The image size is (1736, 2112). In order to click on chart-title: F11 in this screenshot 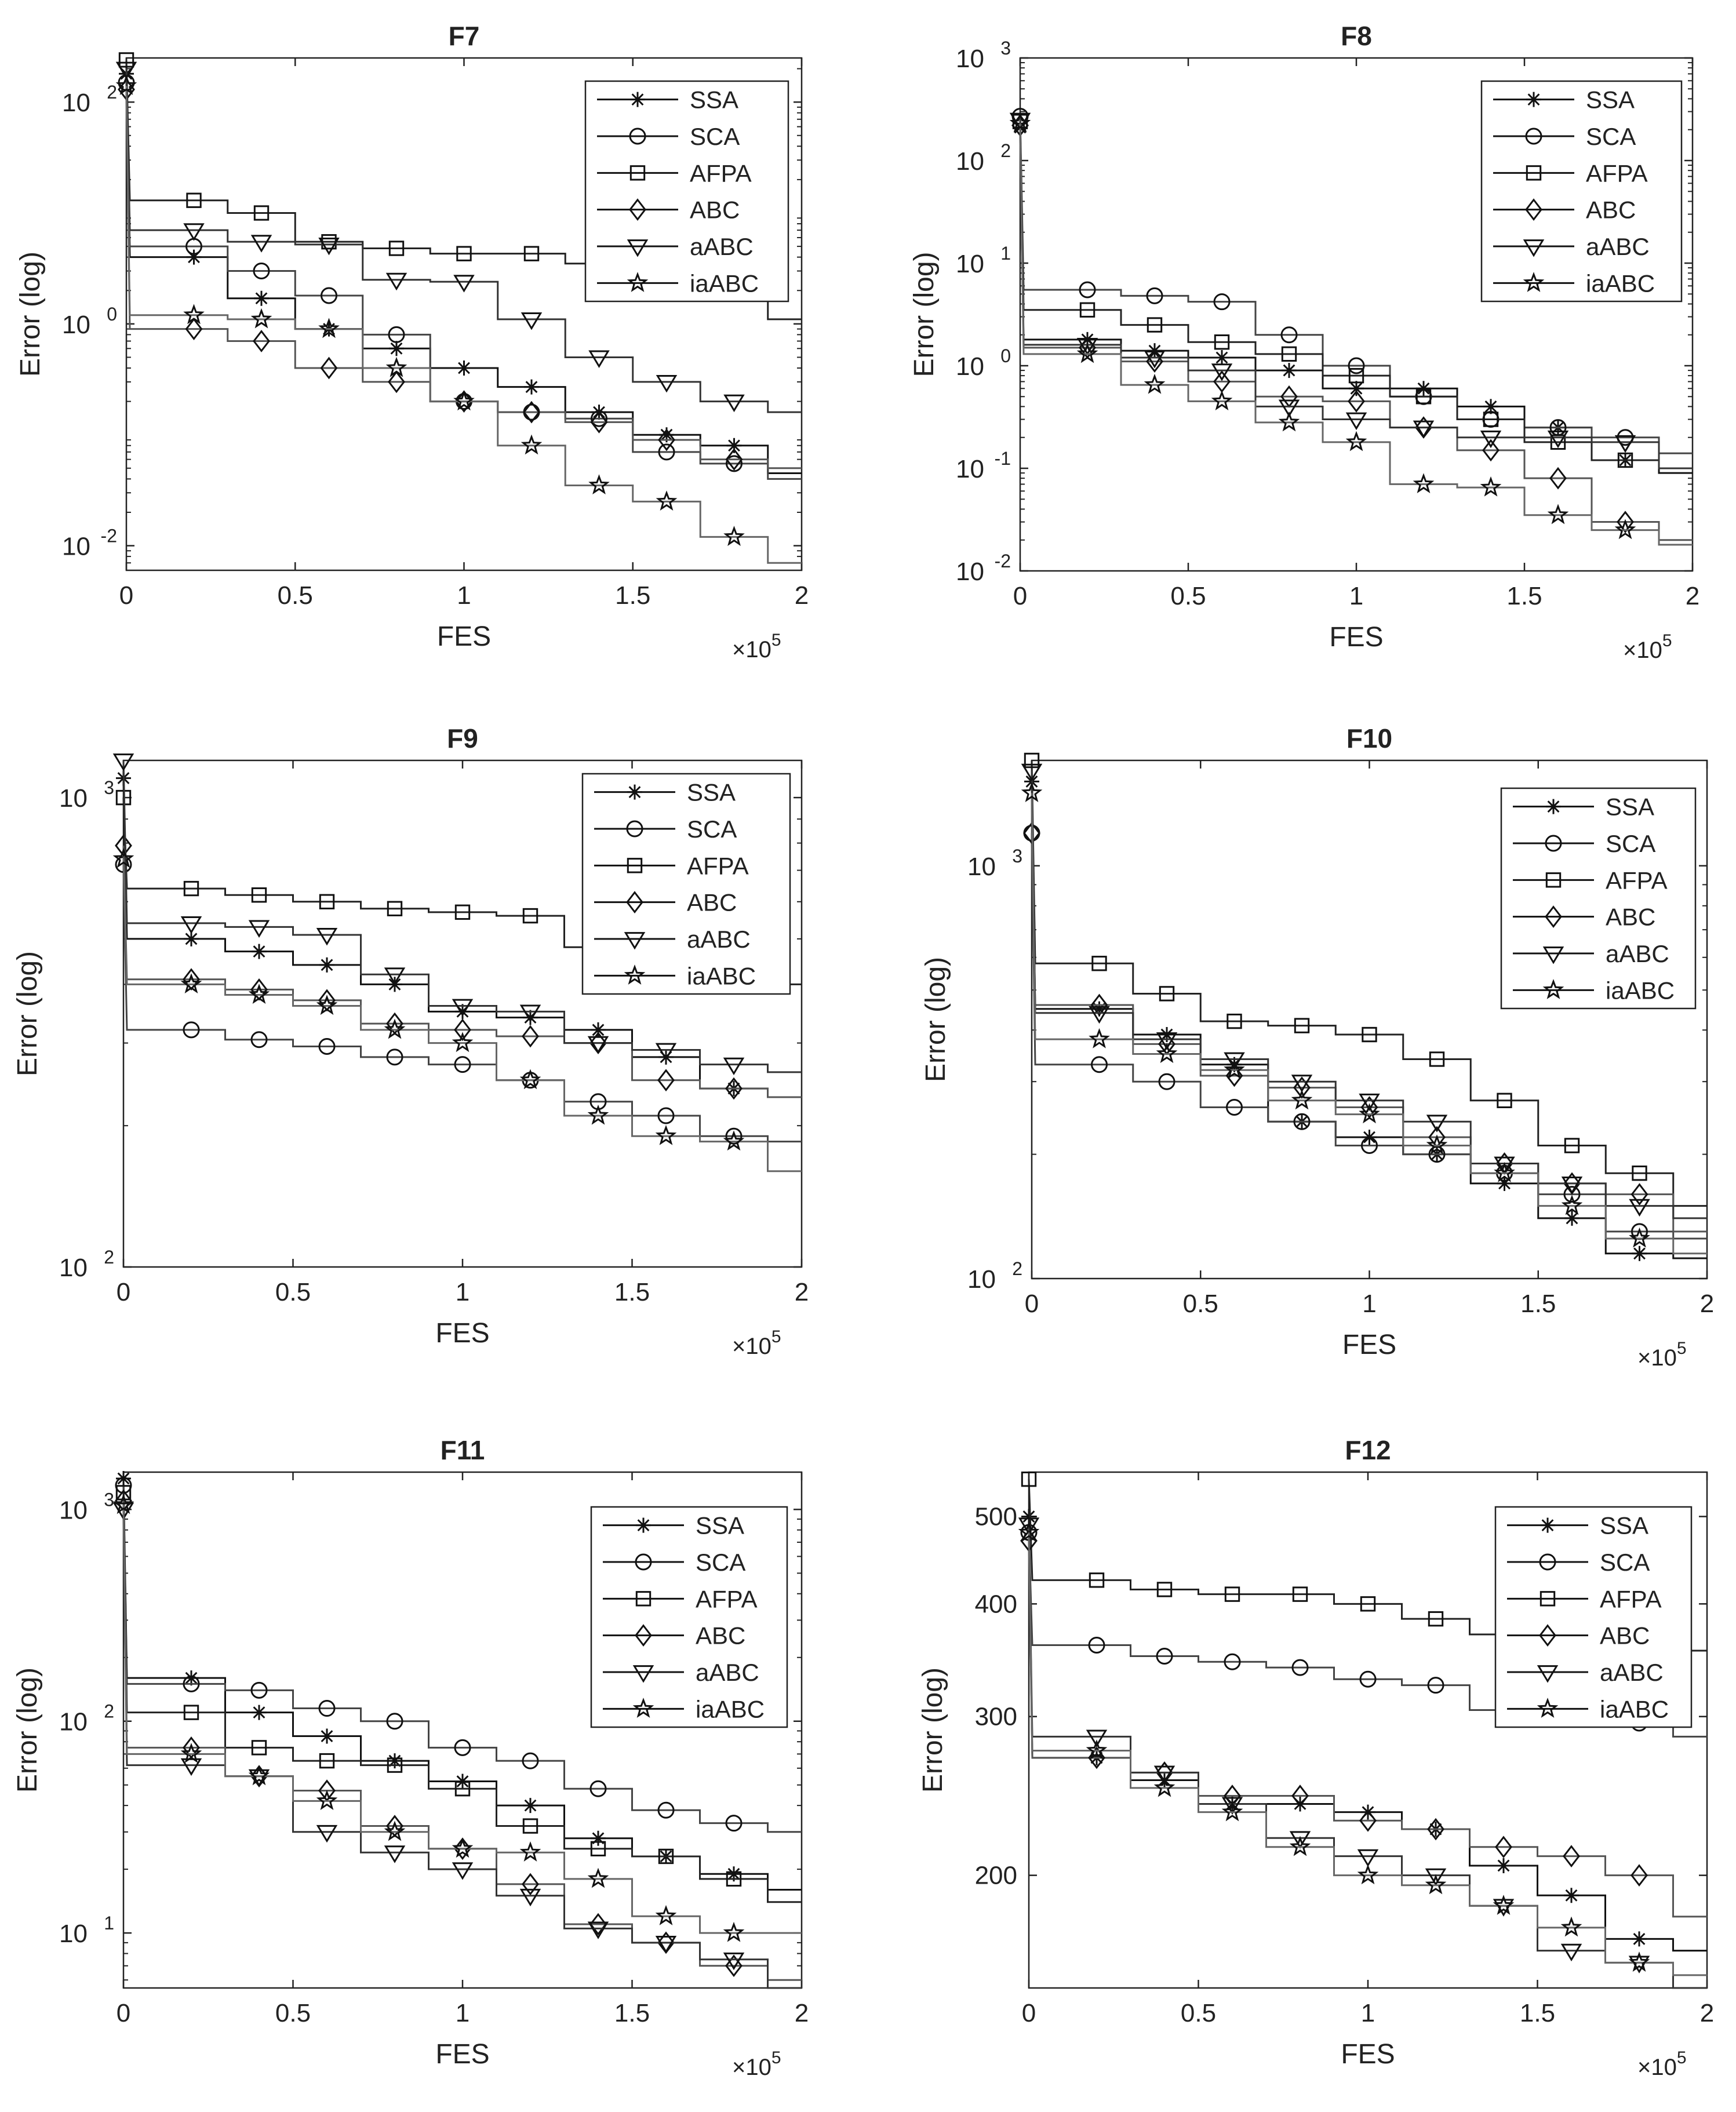, I will do `click(463, 1450)`.